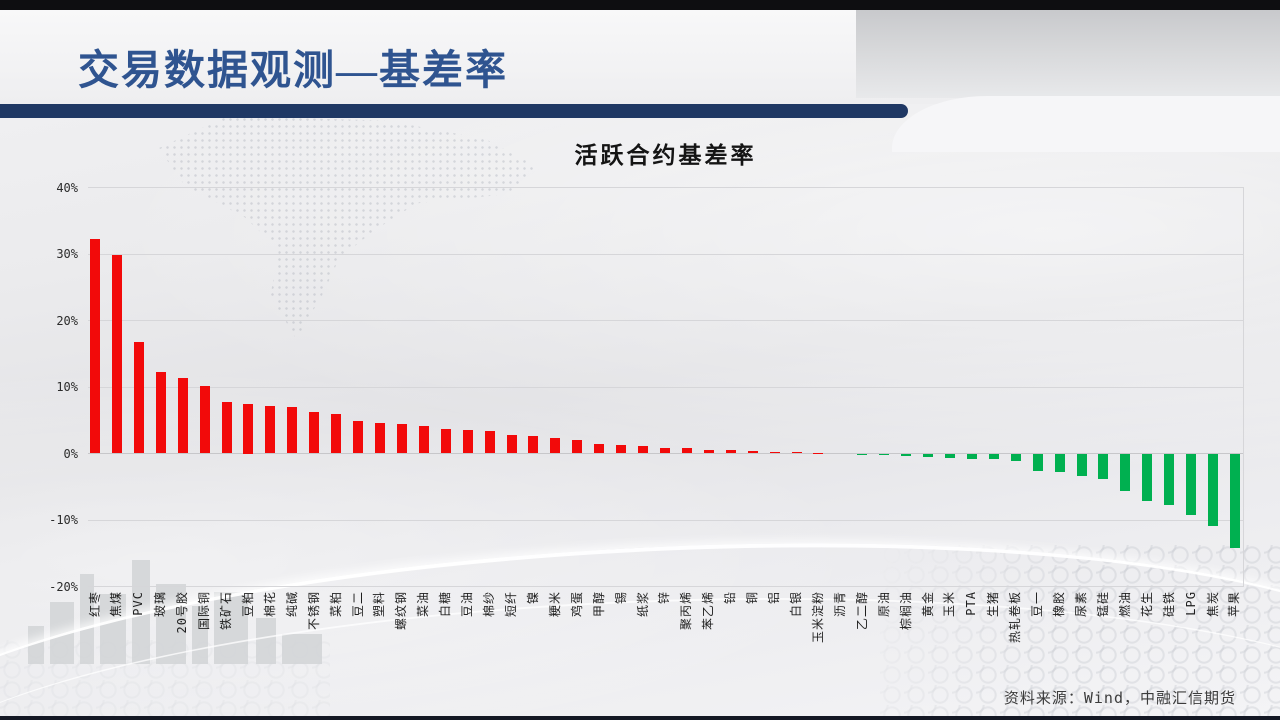 This screenshot has width=1280, height=720. Describe the element at coordinates (270, 429) in the screenshot. I see `bar-棉花` at that location.